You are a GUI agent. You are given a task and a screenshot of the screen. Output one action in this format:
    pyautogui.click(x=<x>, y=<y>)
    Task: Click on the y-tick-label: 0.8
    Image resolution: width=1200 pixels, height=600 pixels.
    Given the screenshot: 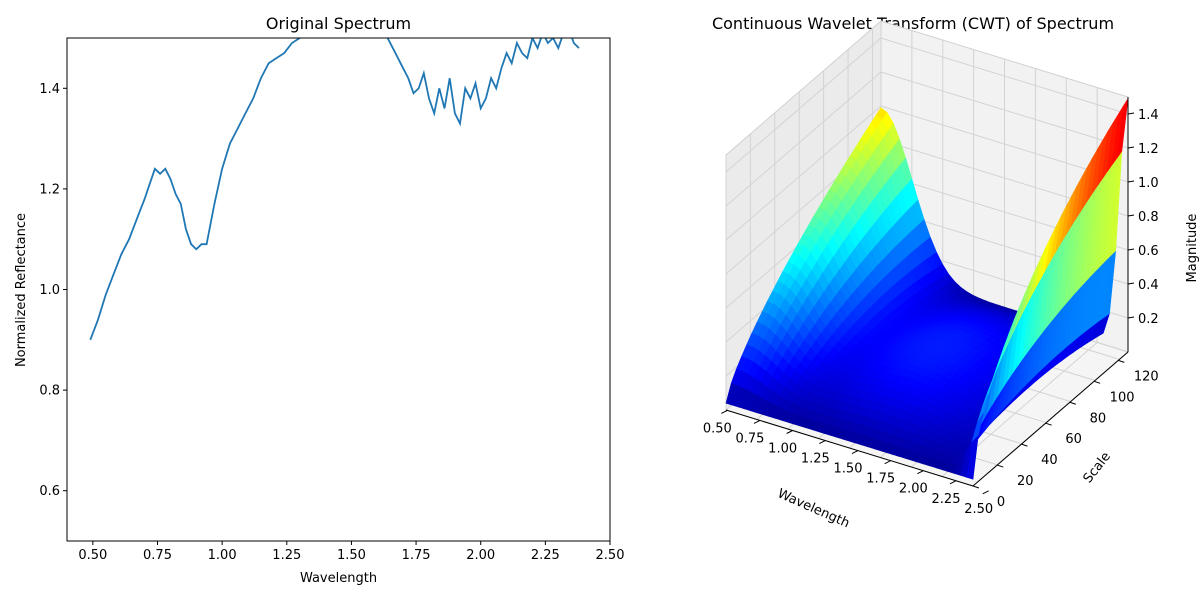 What is the action you would take?
    pyautogui.click(x=49, y=391)
    